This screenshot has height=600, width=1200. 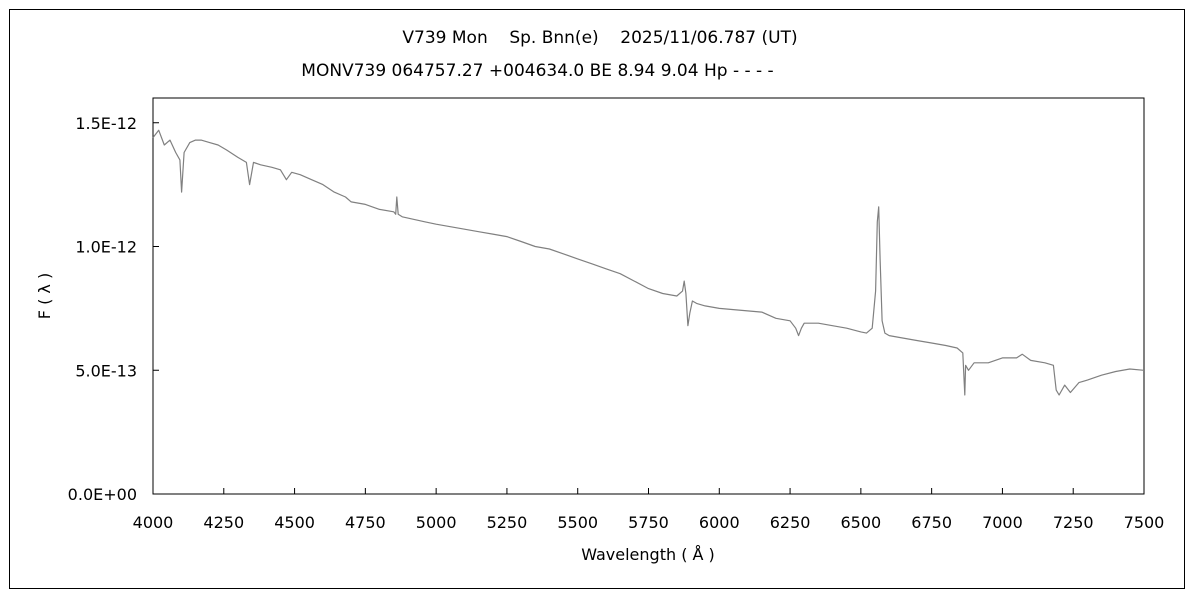 What do you see at coordinates (223, 522) in the screenshot?
I see `x-tick-label: 4250` at bounding box center [223, 522].